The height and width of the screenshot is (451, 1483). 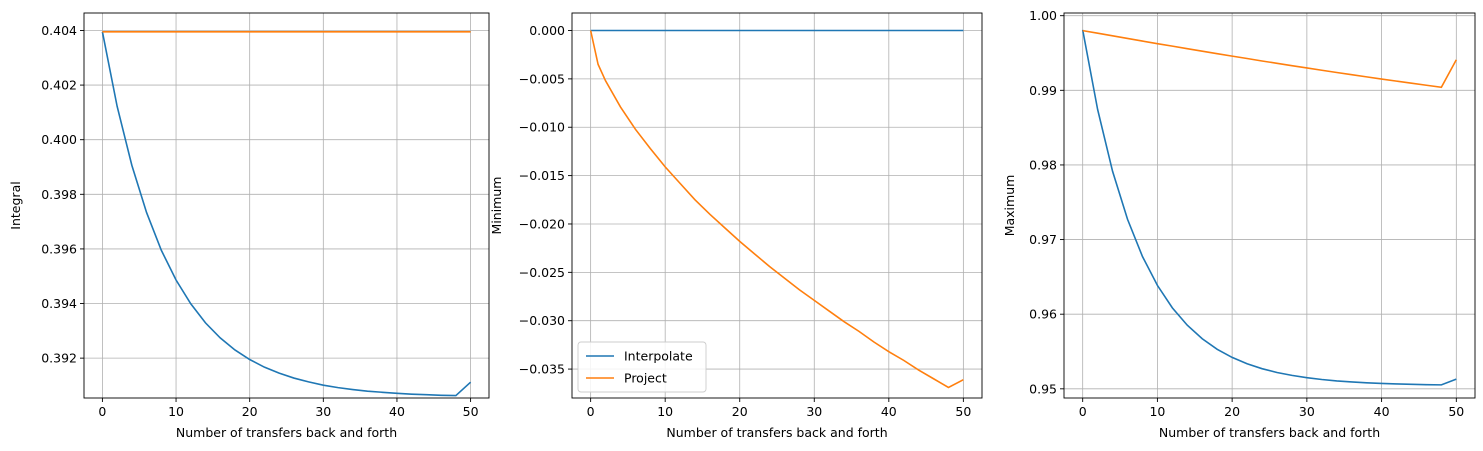 I want to click on legend-label-project: Project, so click(x=645, y=378).